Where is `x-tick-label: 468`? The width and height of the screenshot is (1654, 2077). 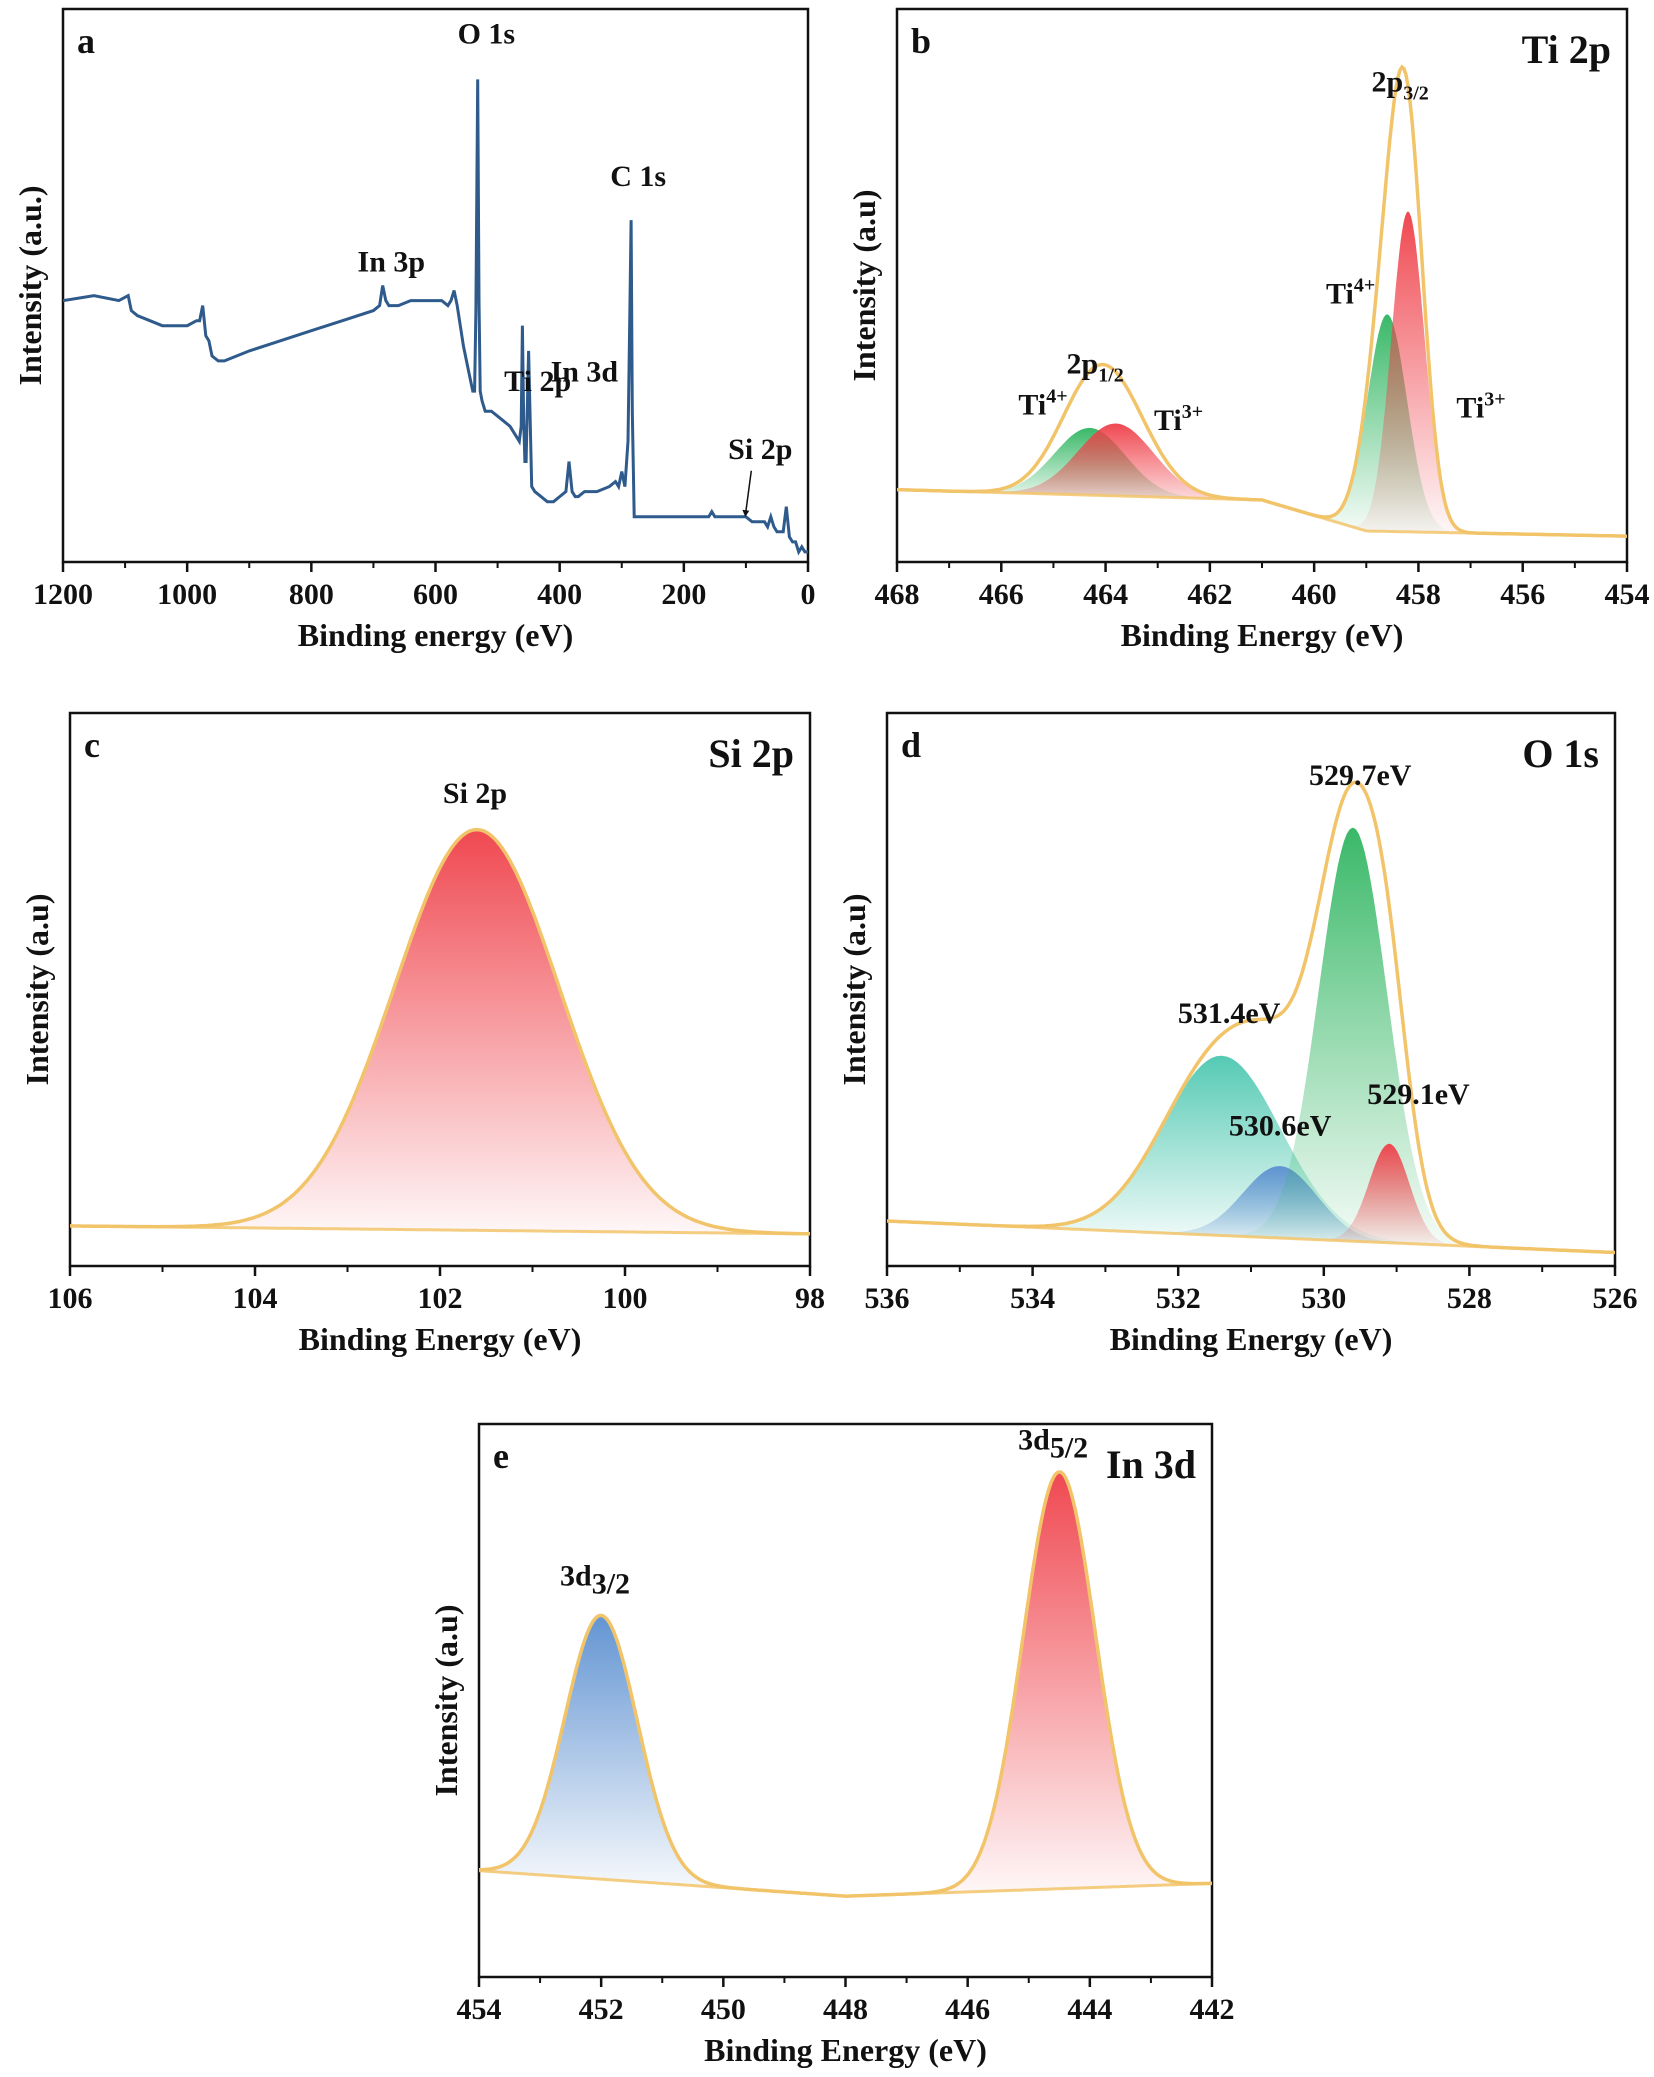
x-tick-label: 468 is located at coordinates (897, 594).